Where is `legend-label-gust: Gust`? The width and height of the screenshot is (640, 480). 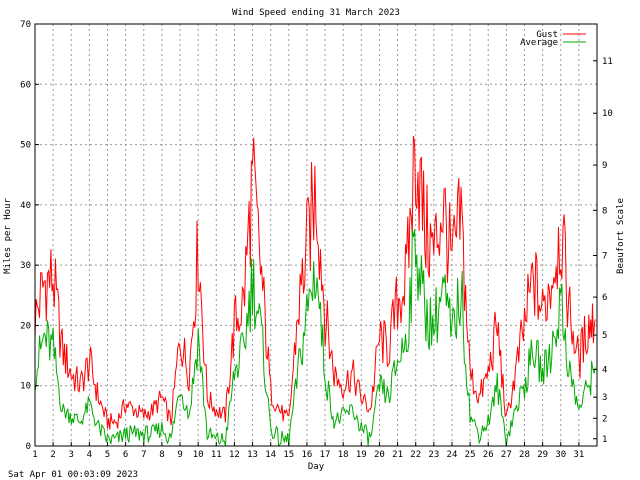
legend-label-gust: Gust is located at coordinates (547, 35).